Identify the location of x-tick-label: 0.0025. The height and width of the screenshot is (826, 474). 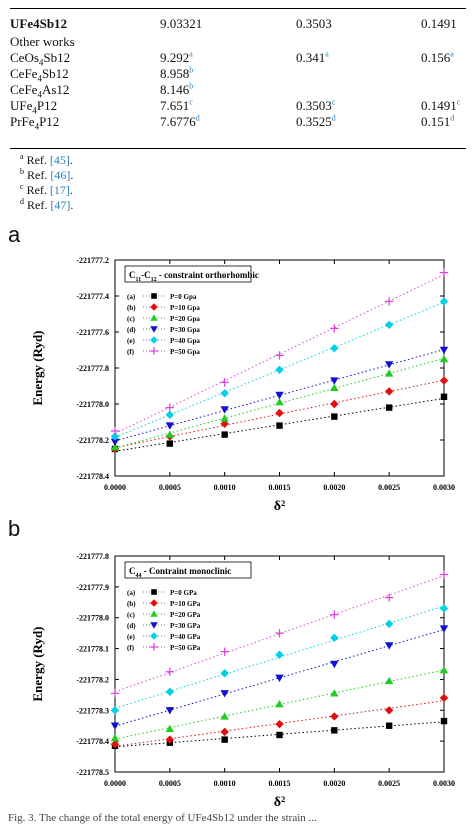
(389, 487).